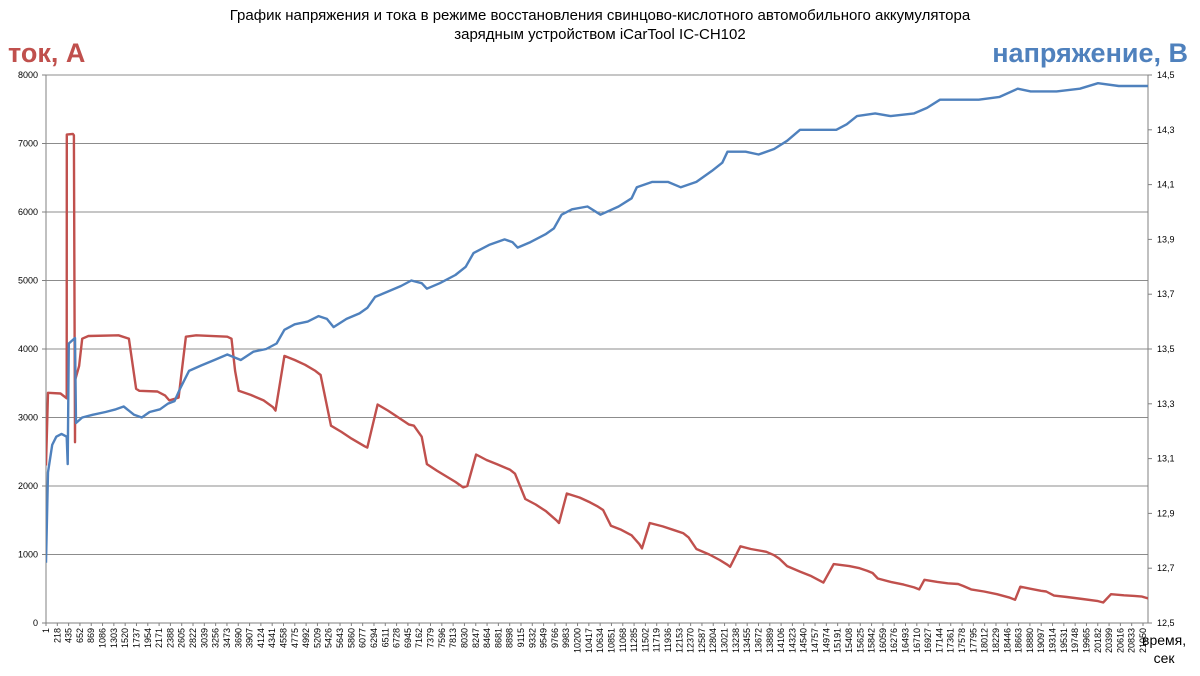 Image resolution: width=1200 pixels, height=676 pixels. Describe the element at coordinates (408, 638) in the screenshot. I see `x-tick-label: 6945` at that location.